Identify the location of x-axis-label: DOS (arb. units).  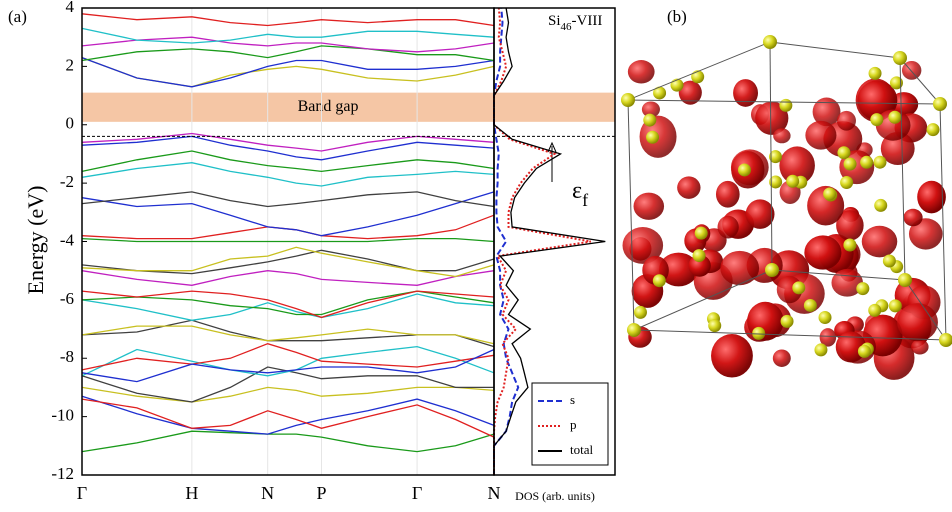
(555, 496).